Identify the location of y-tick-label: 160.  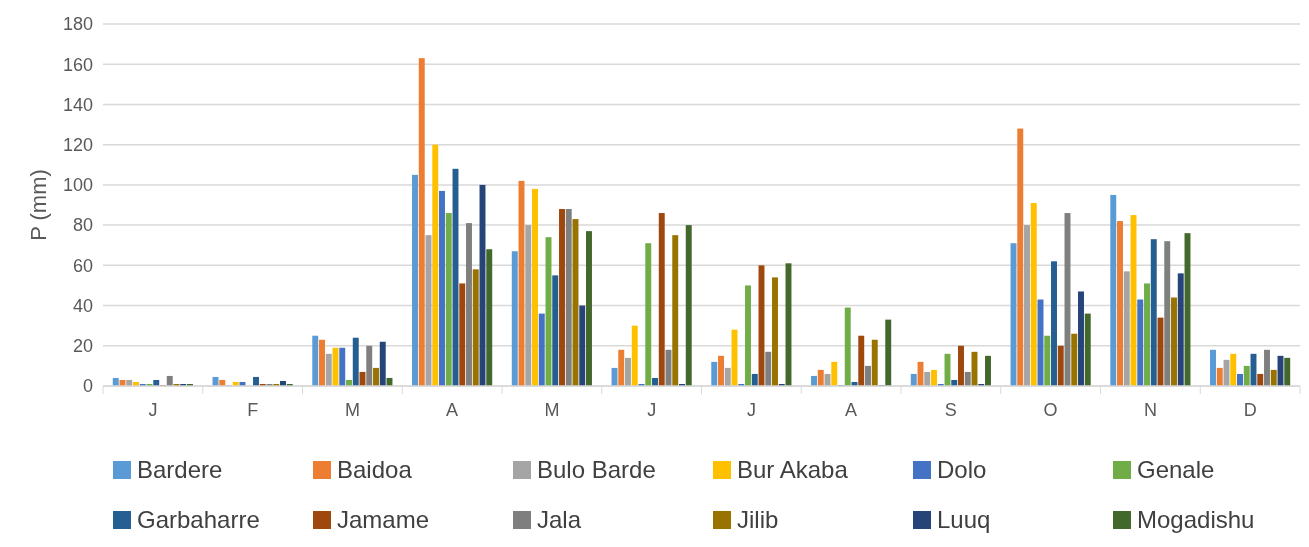
(77, 64).